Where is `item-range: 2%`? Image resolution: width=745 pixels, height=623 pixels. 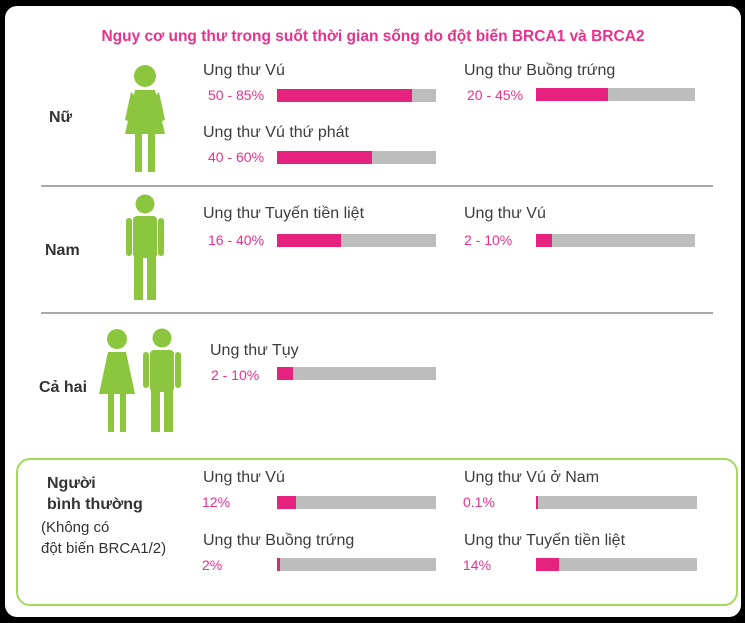 item-range: 2% is located at coordinates (212, 565).